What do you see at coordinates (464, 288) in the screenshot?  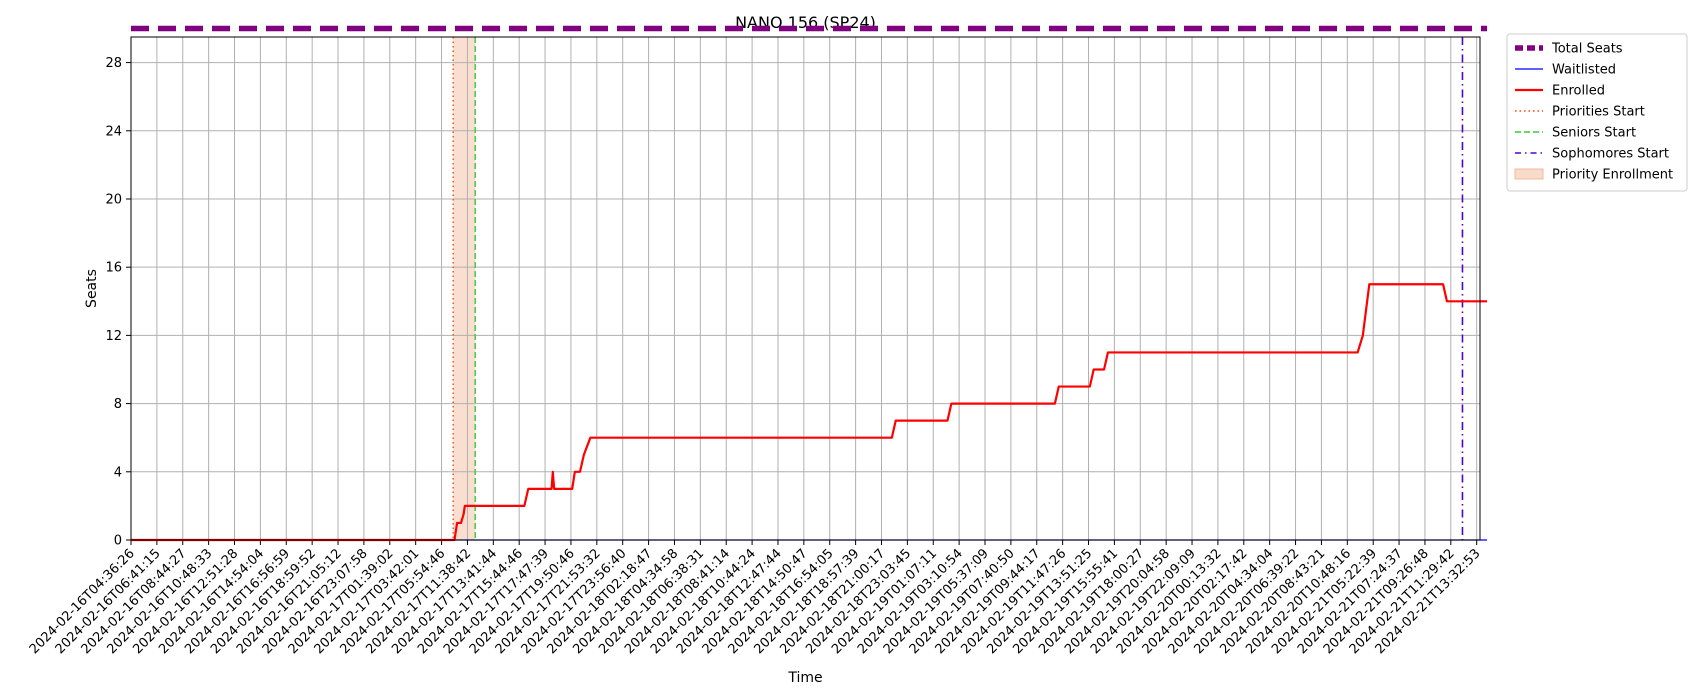 I see `priority-enrollment-span` at bounding box center [464, 288].